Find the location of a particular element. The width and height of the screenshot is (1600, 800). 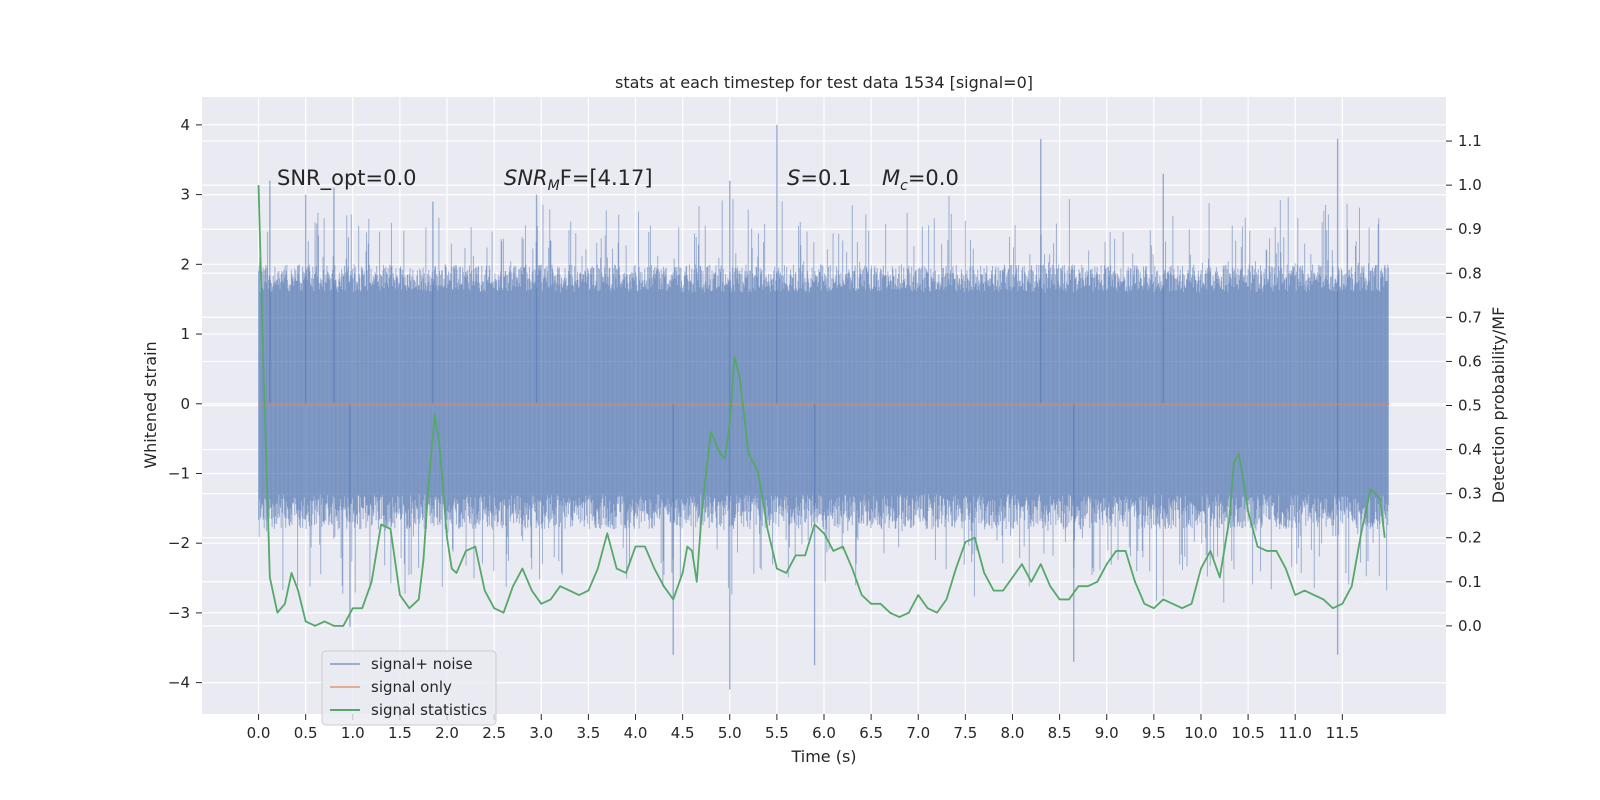

y-left-tick-label: 4 is located at coordinates (185, 125).